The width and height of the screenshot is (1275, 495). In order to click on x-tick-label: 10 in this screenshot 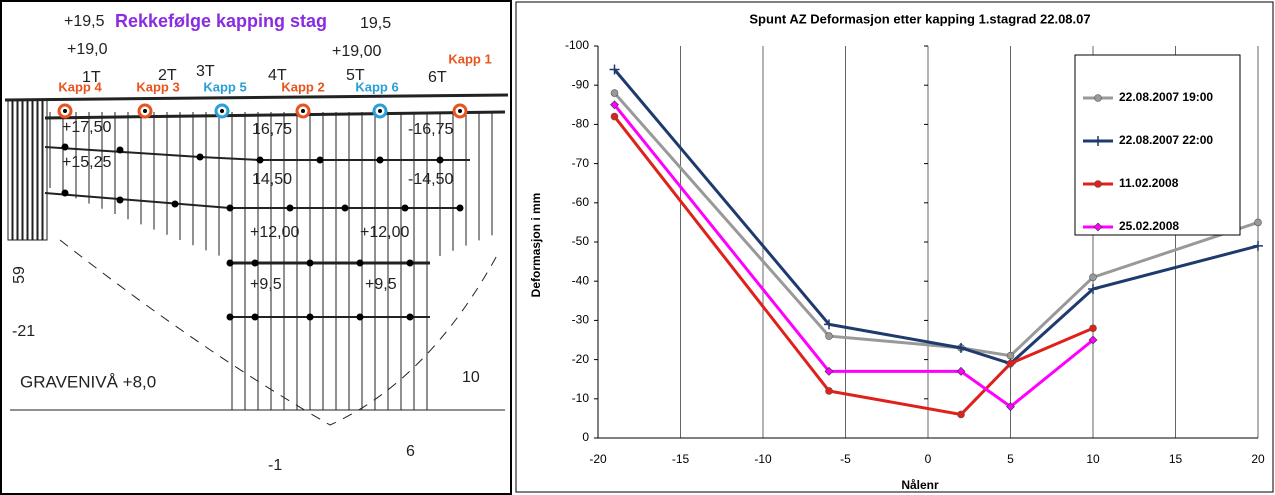, I will do `click(1093, 459)`.